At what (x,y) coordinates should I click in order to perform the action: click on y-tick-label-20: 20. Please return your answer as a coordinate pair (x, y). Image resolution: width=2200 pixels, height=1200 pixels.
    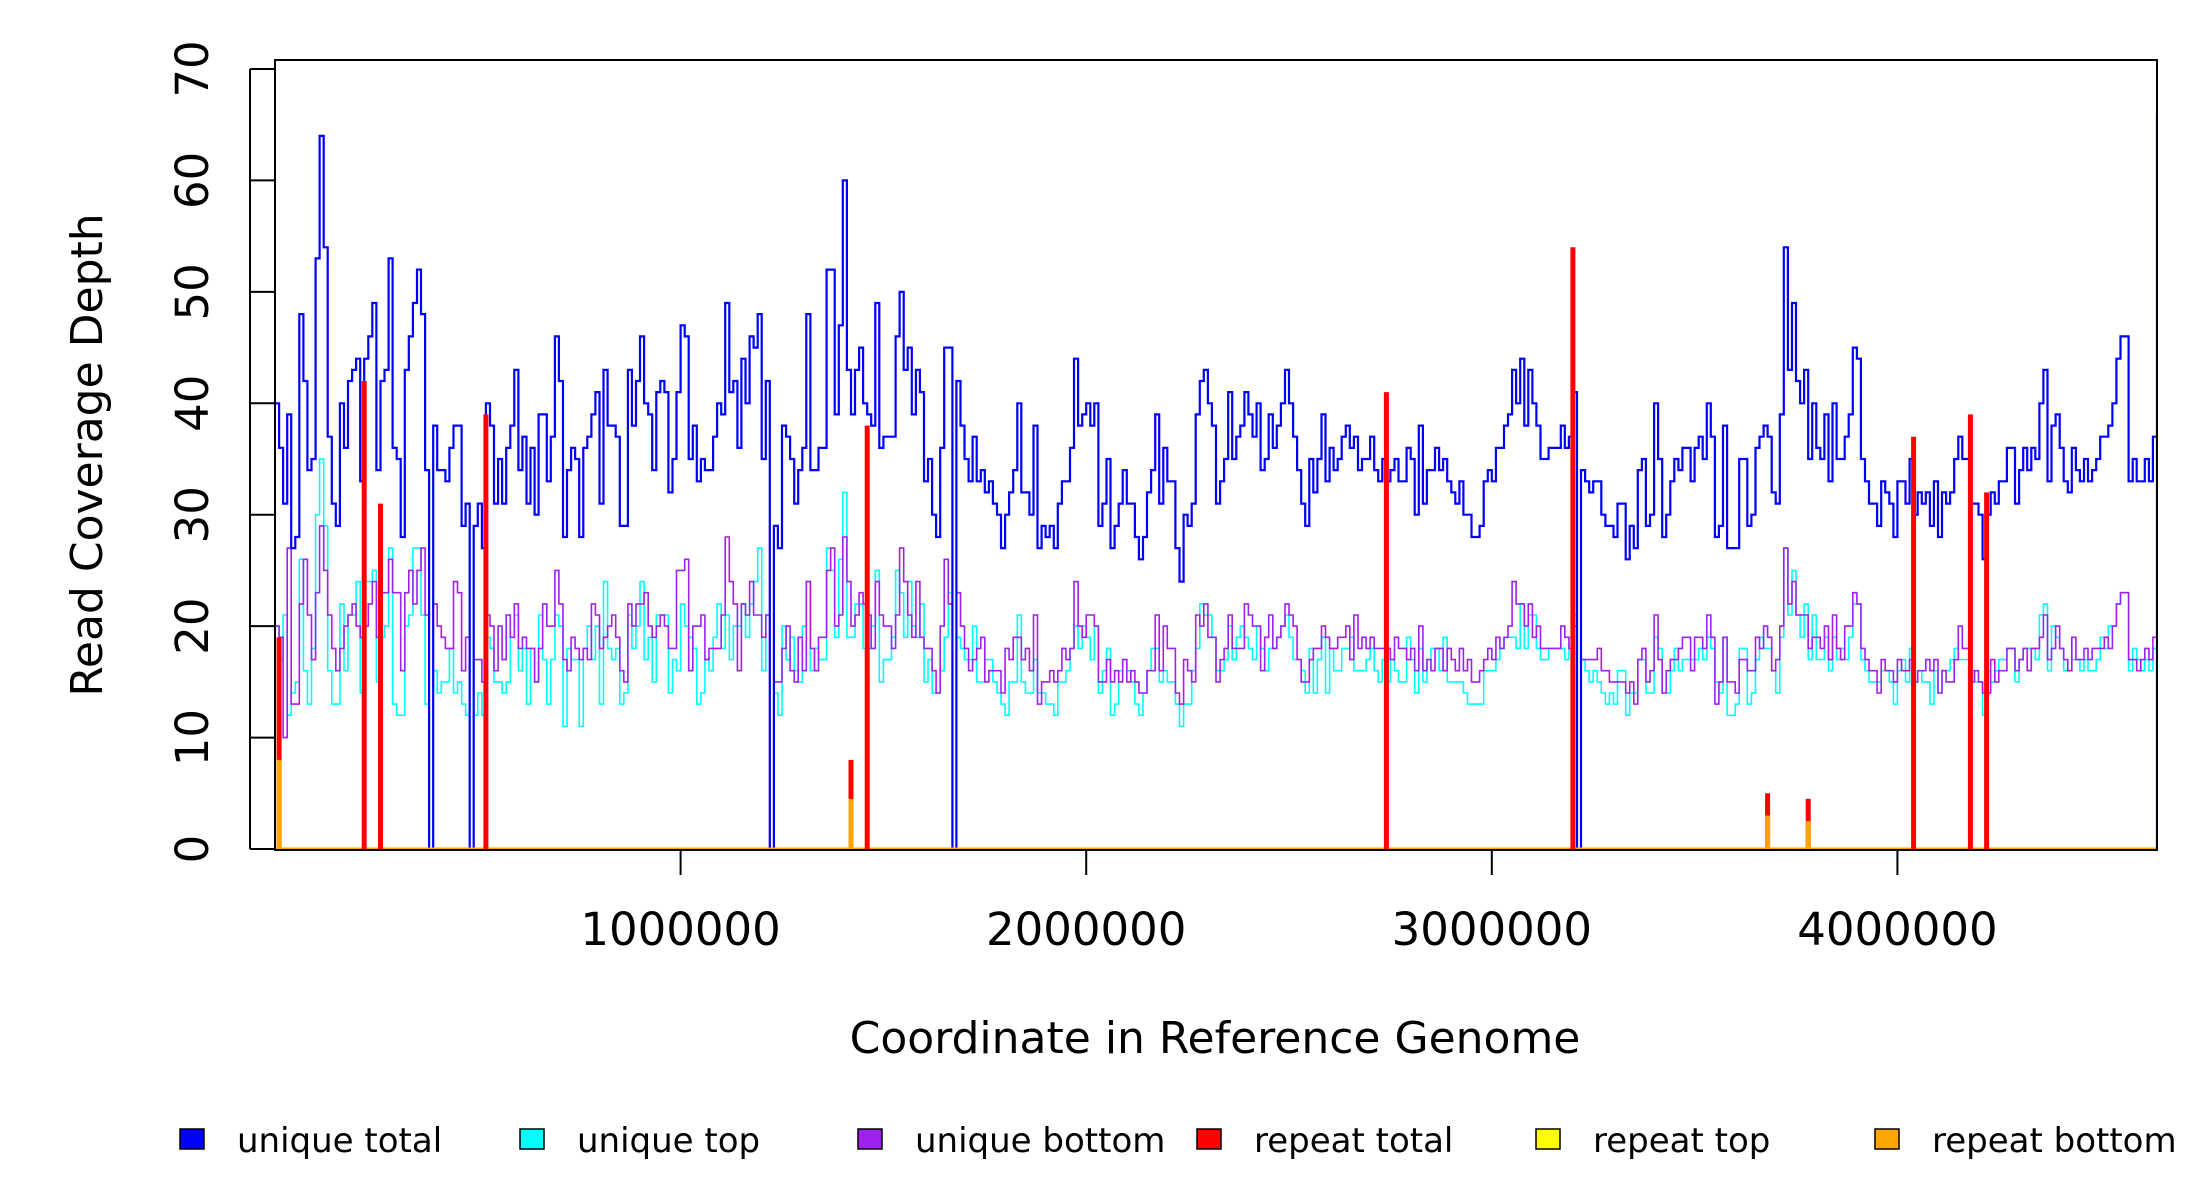
    Looking at the image, I should click on (192, 626).